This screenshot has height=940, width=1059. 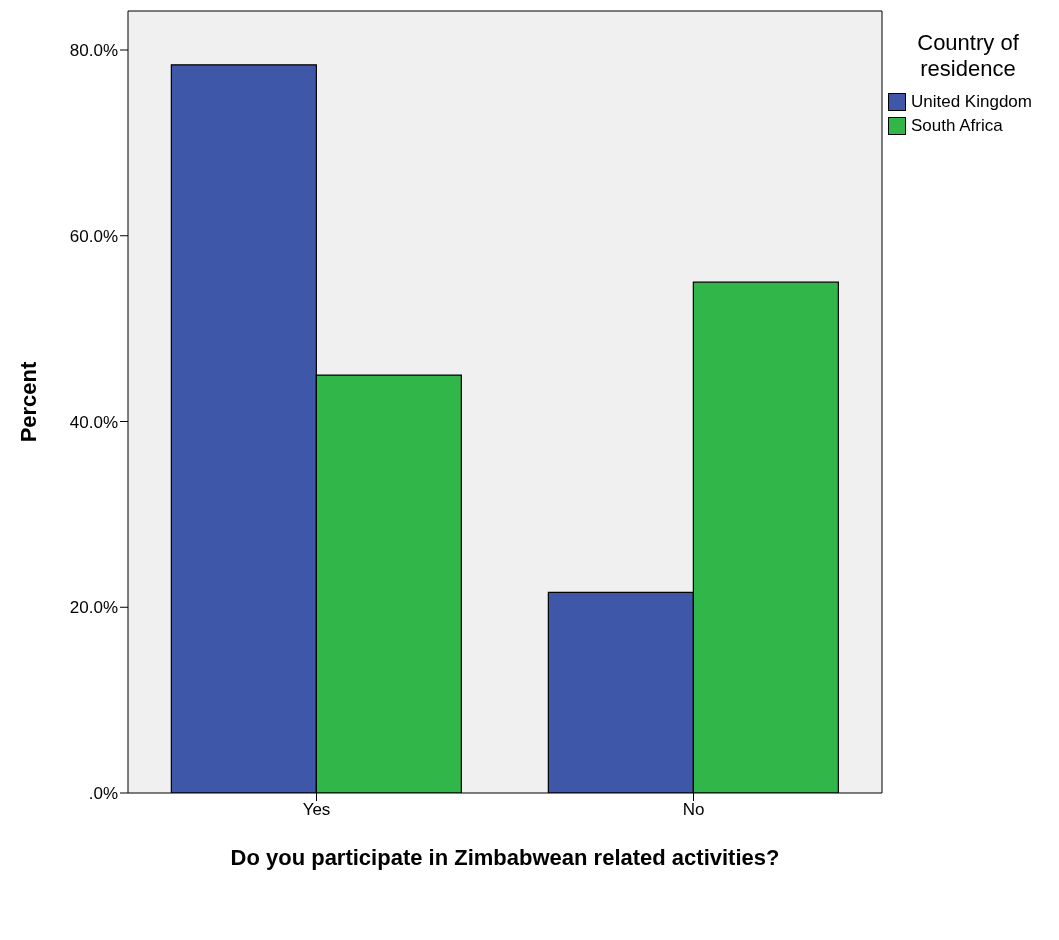 I want to click on legend-title: Country of residence, so click(x=968, y=56).